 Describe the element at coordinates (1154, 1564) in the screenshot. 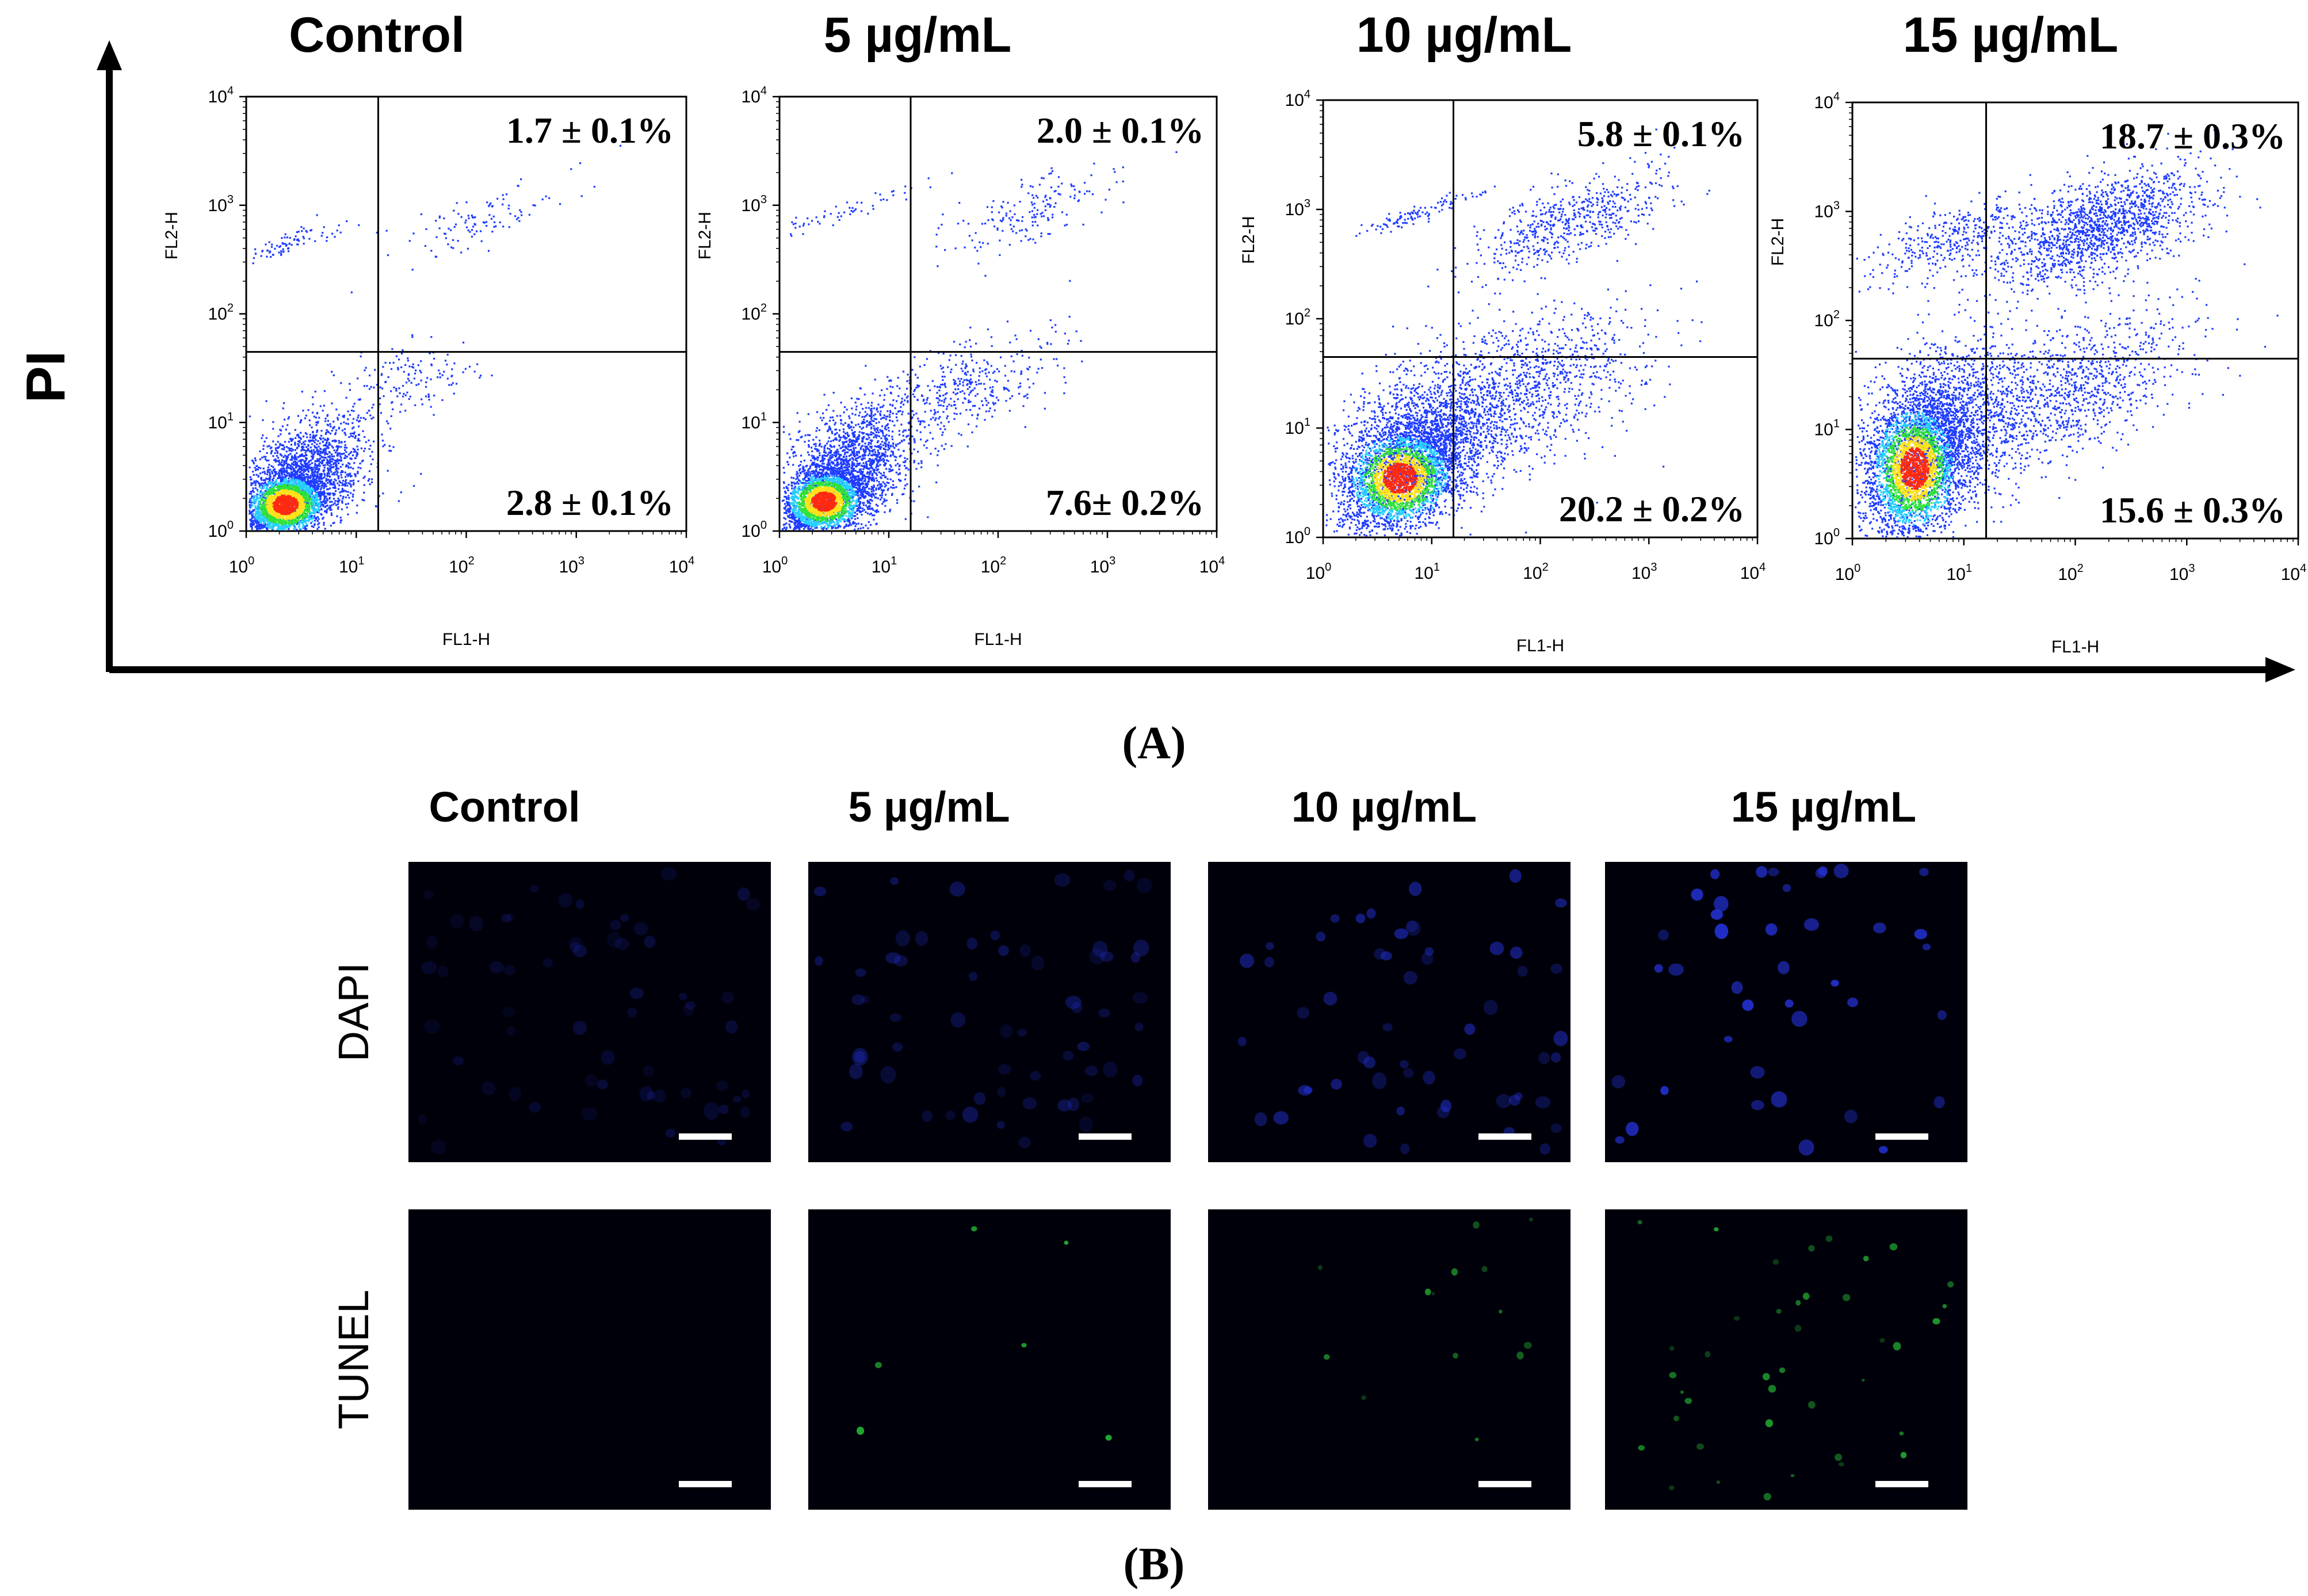

I see `panel-b-label: (B)` at that location.